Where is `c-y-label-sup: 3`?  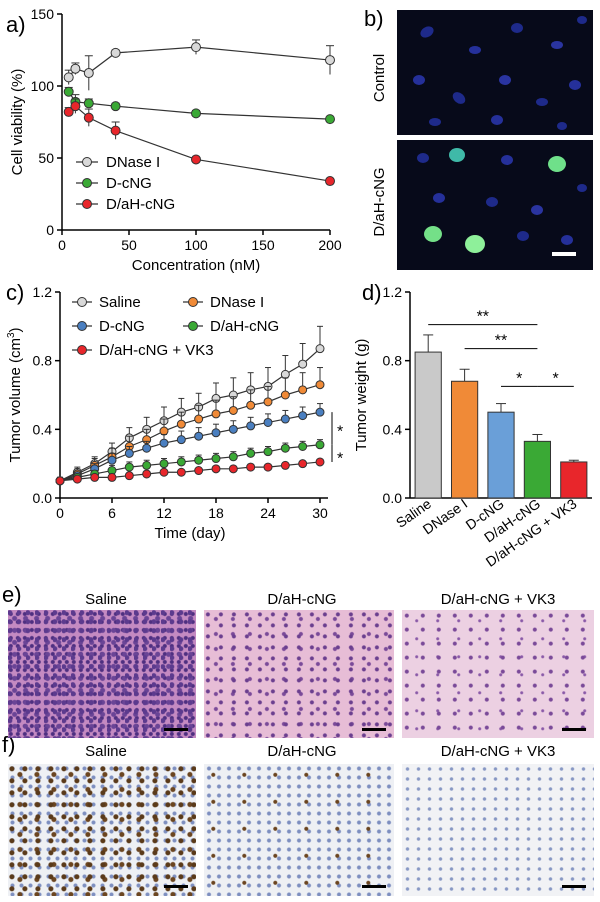
c-y-label-sup: 3 is located at coordinates (11, 335).